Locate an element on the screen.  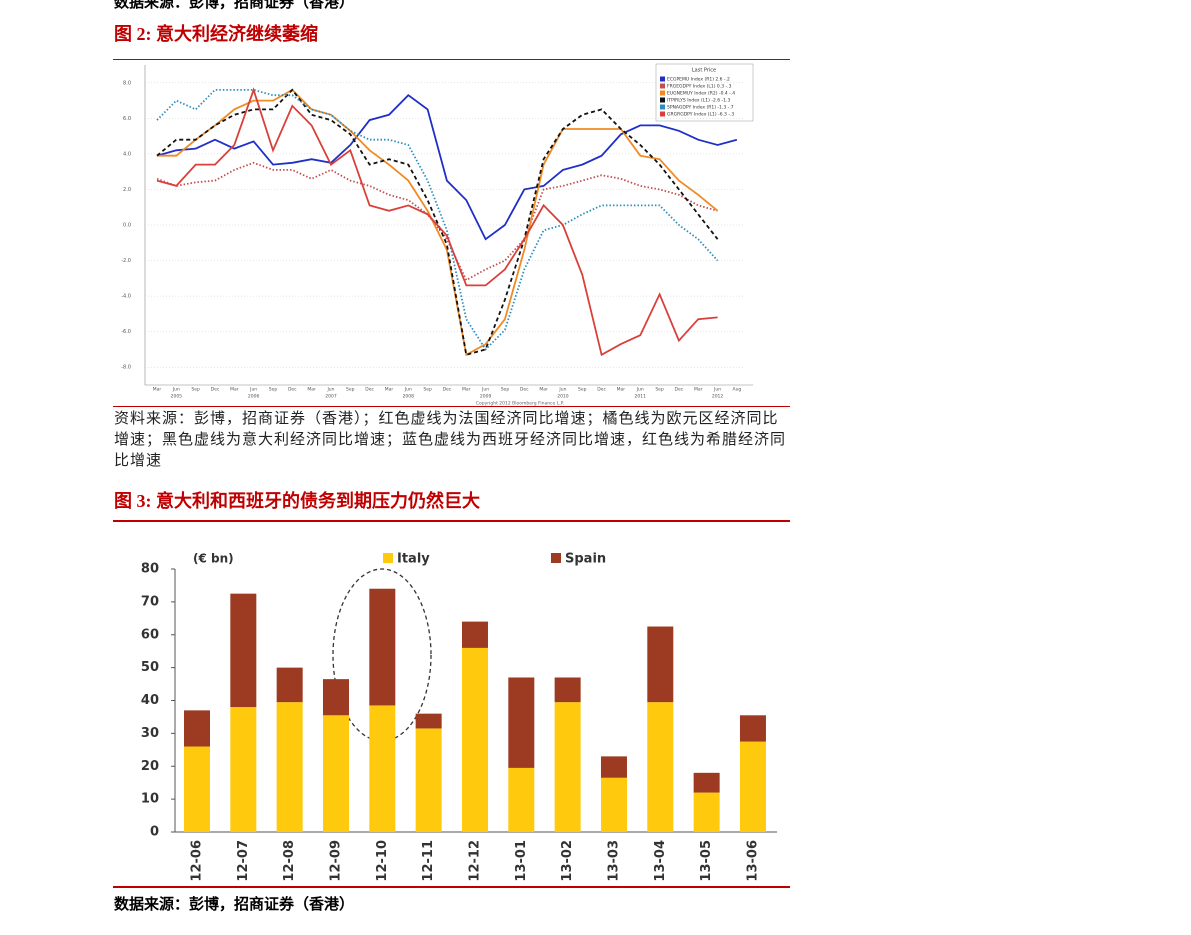
x-group-label: 2011 is located at coordinates (641, 397).